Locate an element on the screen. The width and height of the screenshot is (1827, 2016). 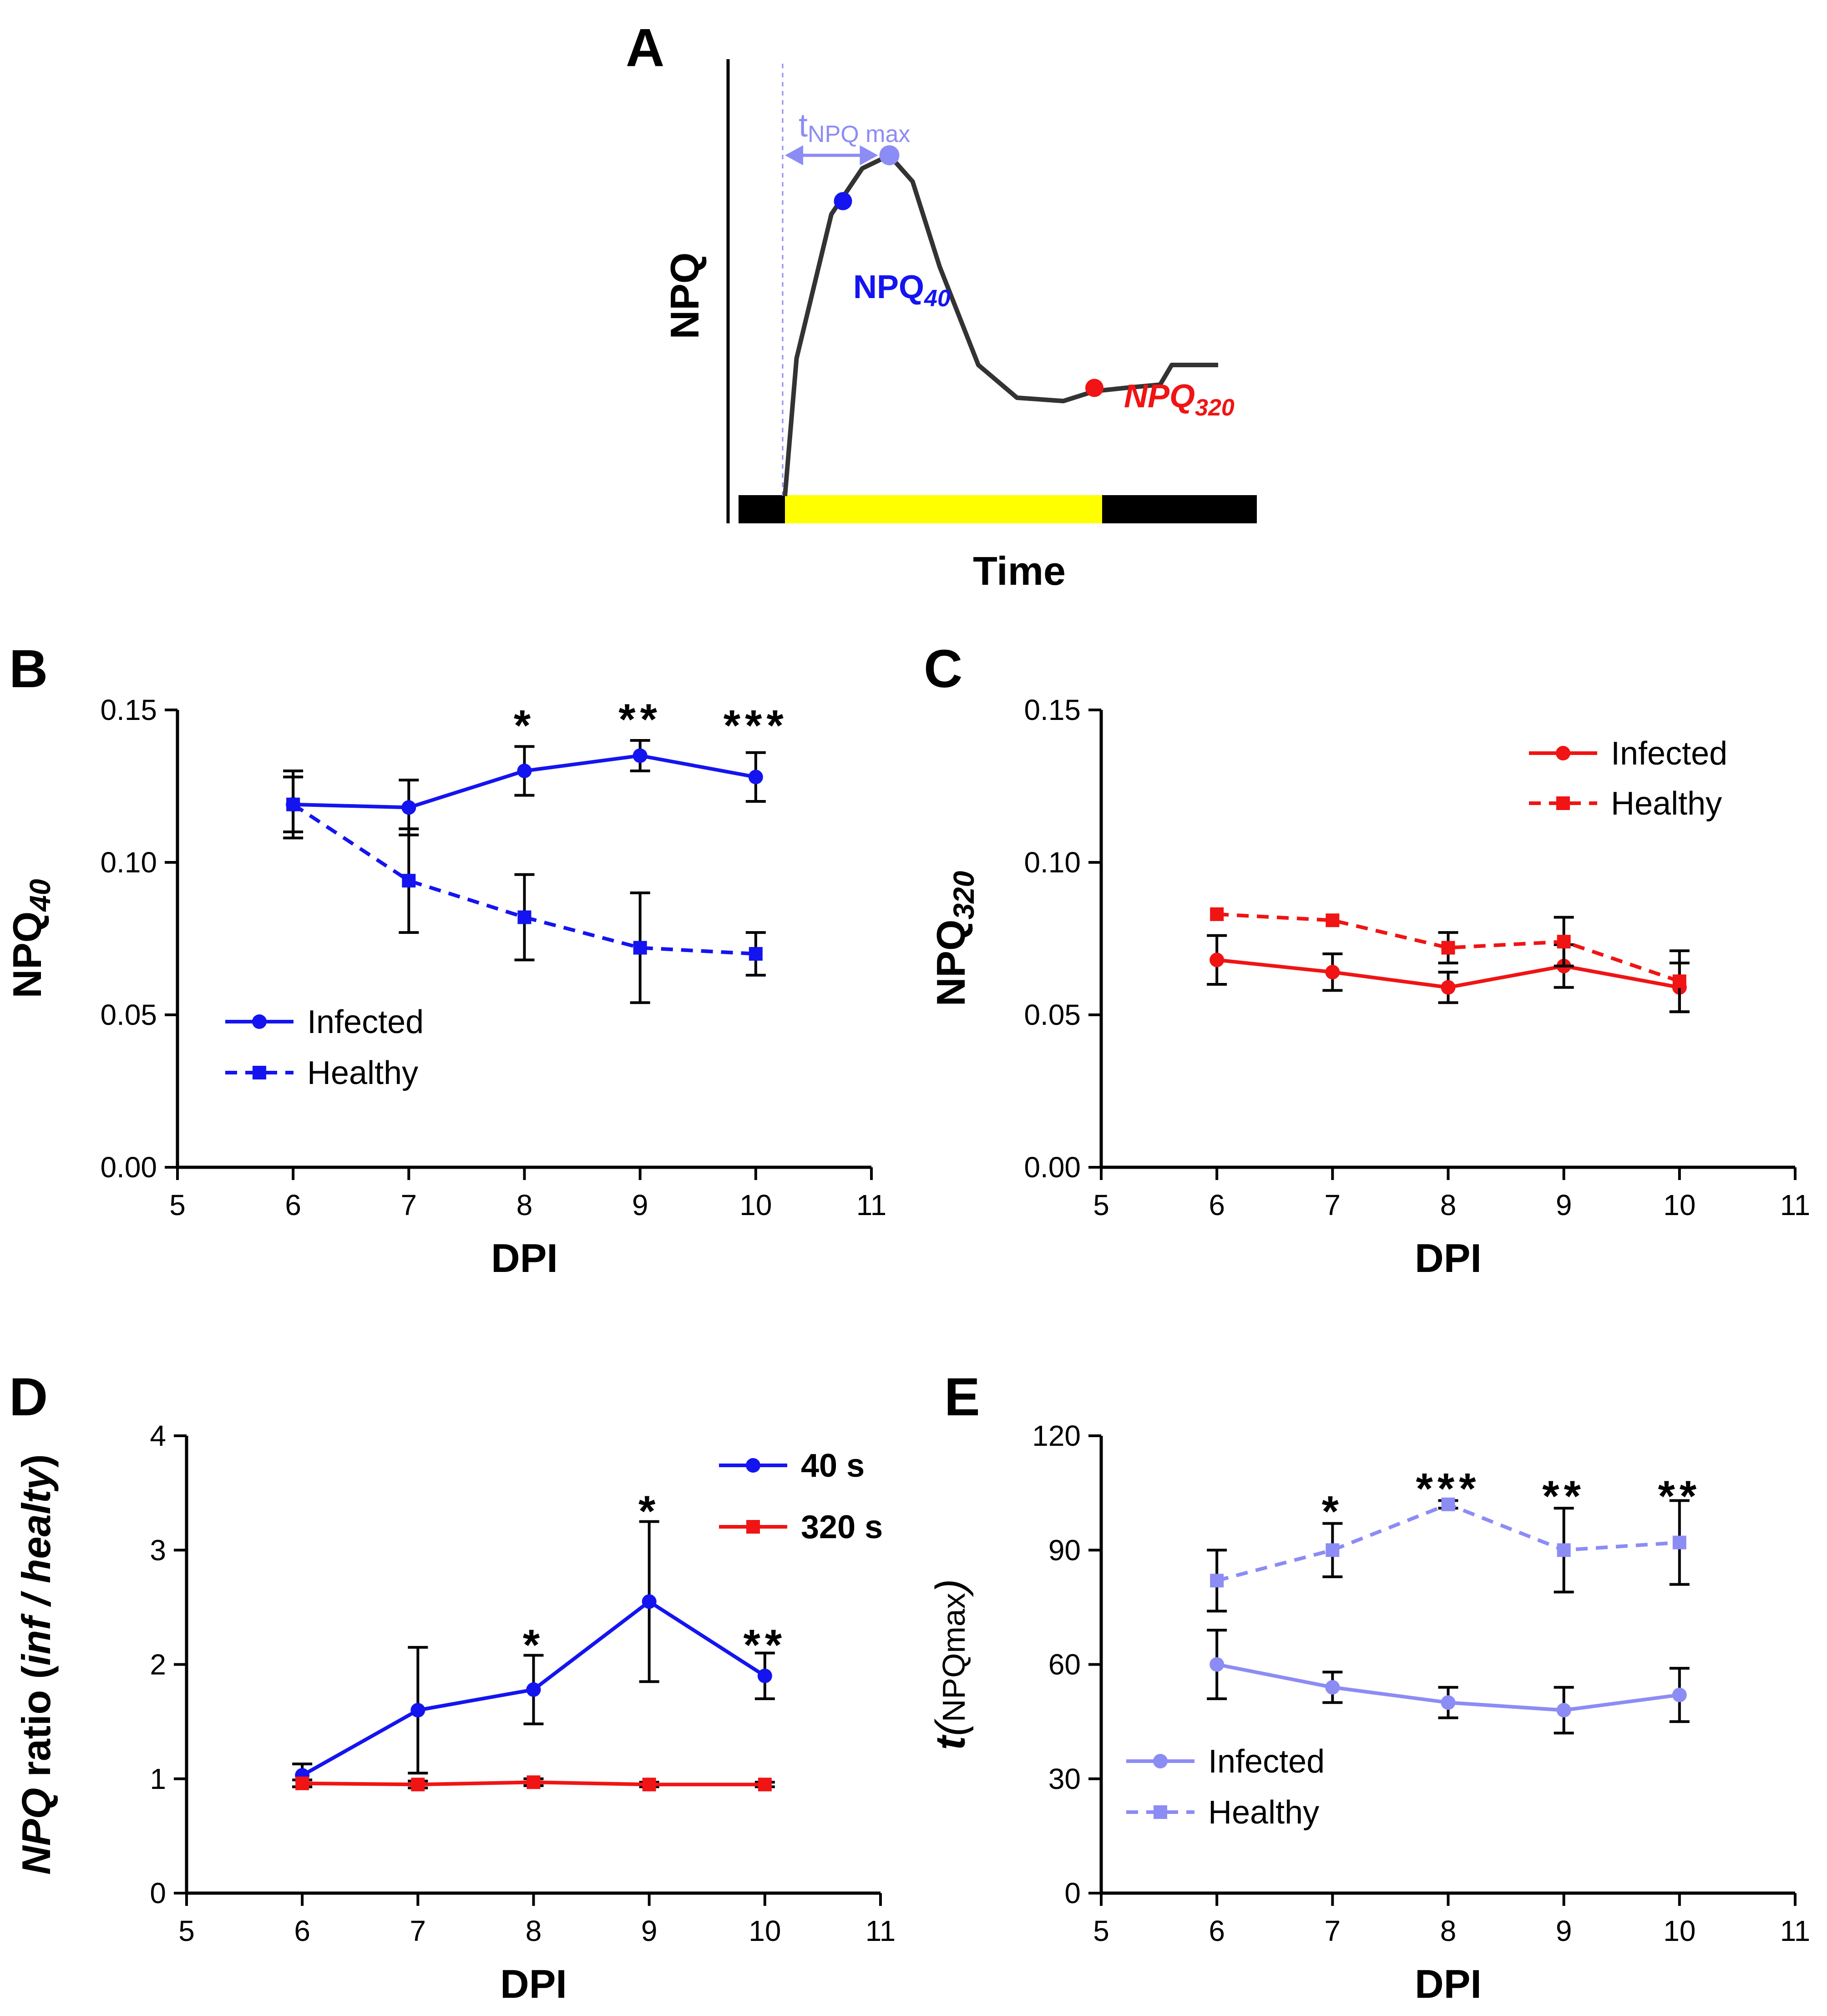
y-tick-label: 0.10 is located at coordinates (128, 862).